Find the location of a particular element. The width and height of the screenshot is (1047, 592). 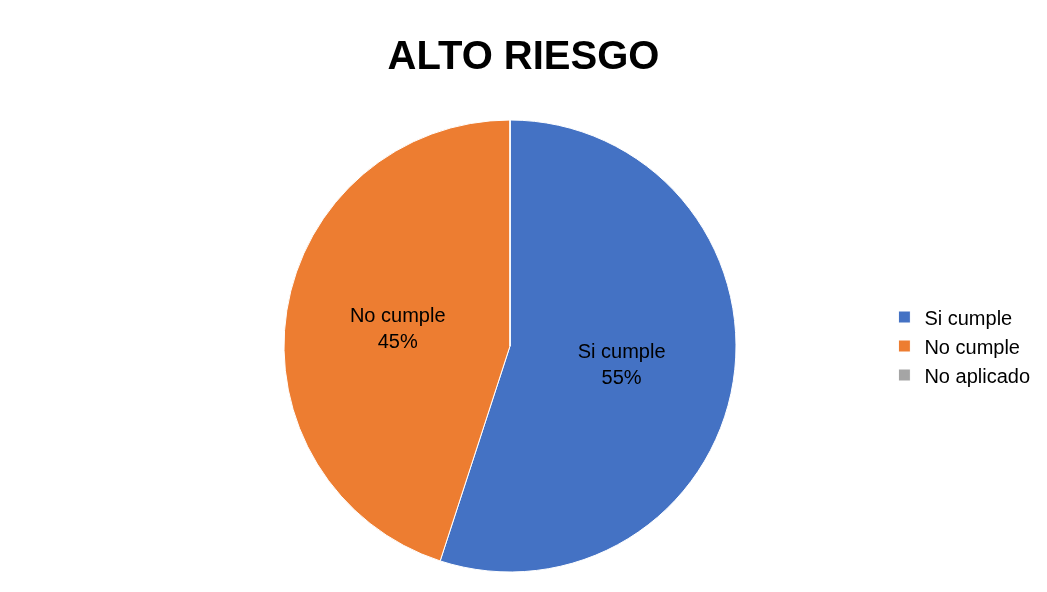

data-label: 55% is located at coordinates (621, 376).